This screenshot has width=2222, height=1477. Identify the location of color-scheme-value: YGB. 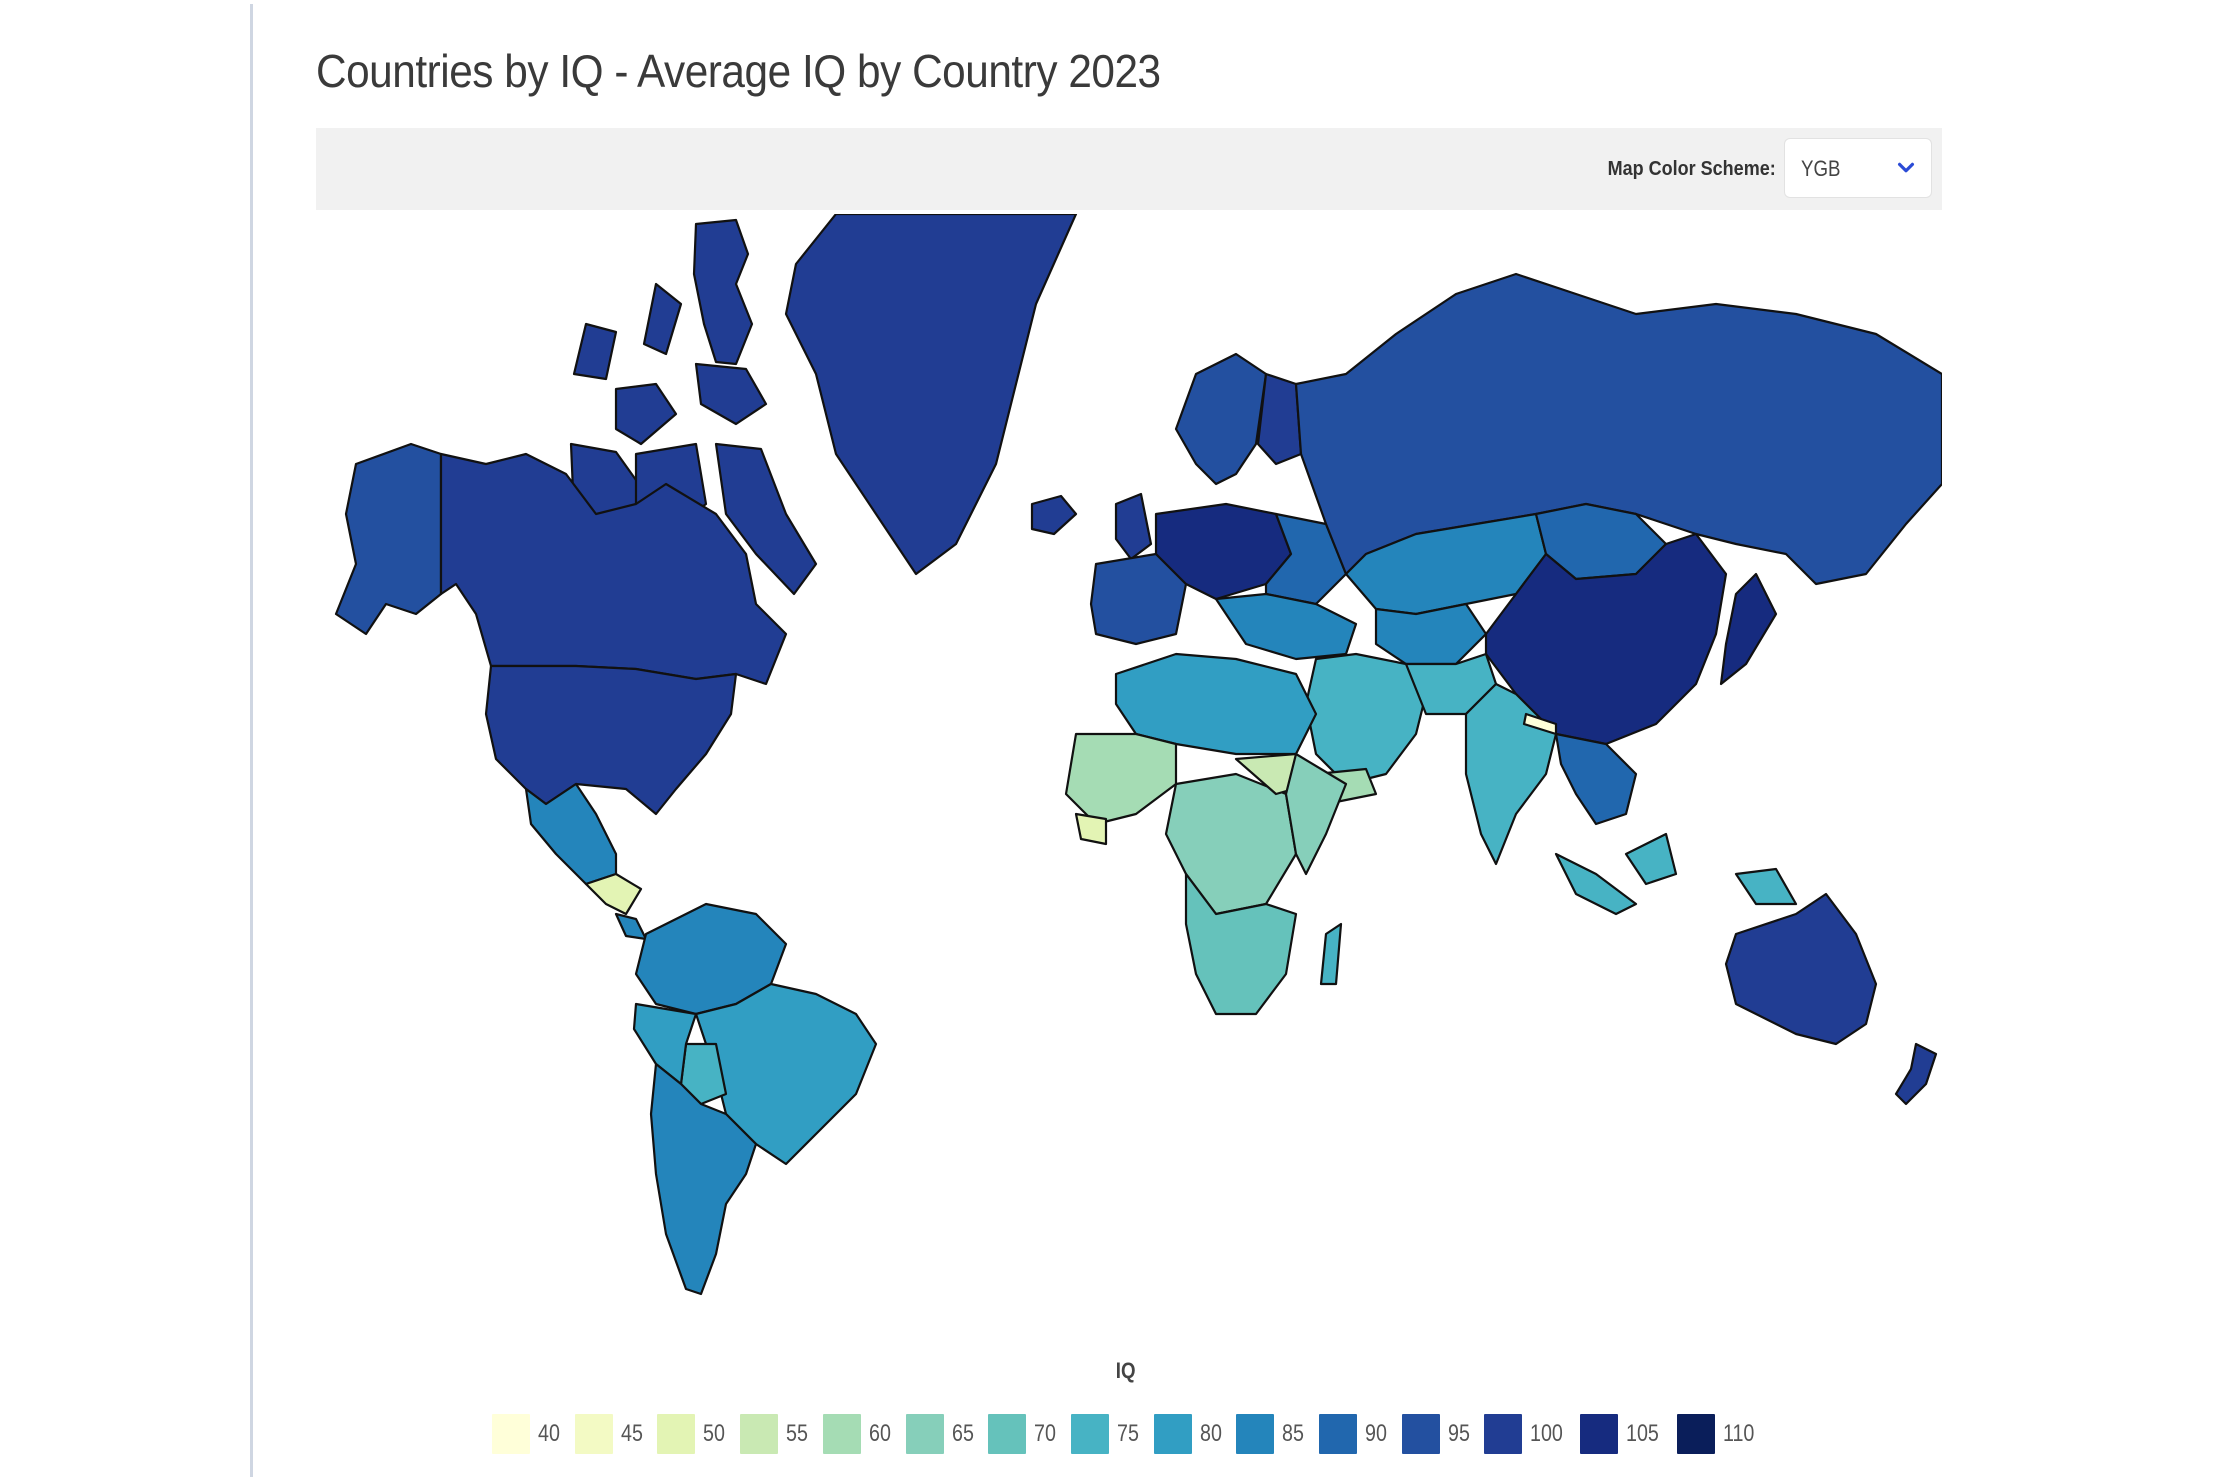
(1821, 168).